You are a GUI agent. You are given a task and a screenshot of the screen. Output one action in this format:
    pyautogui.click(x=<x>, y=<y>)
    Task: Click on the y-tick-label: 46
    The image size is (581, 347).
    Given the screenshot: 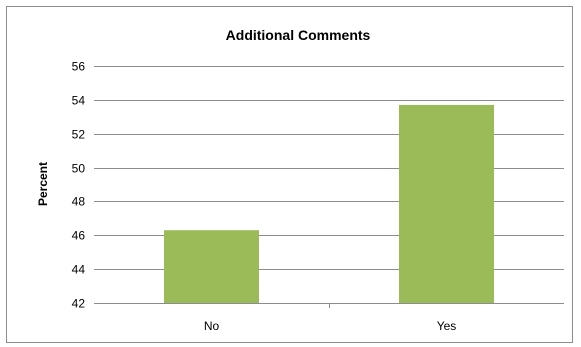 What is the action you would take?
    pyautogui.click(x=79, y=236)
    